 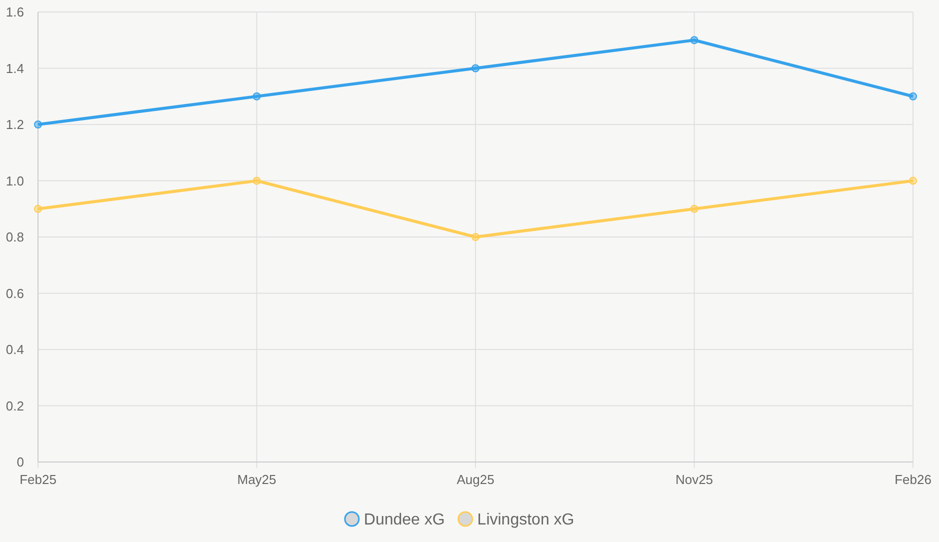 What do you see at coordinates (15, 406) in the screenshot?
I see `y-tick-label: 0.2` at bounding box center [15, 406].